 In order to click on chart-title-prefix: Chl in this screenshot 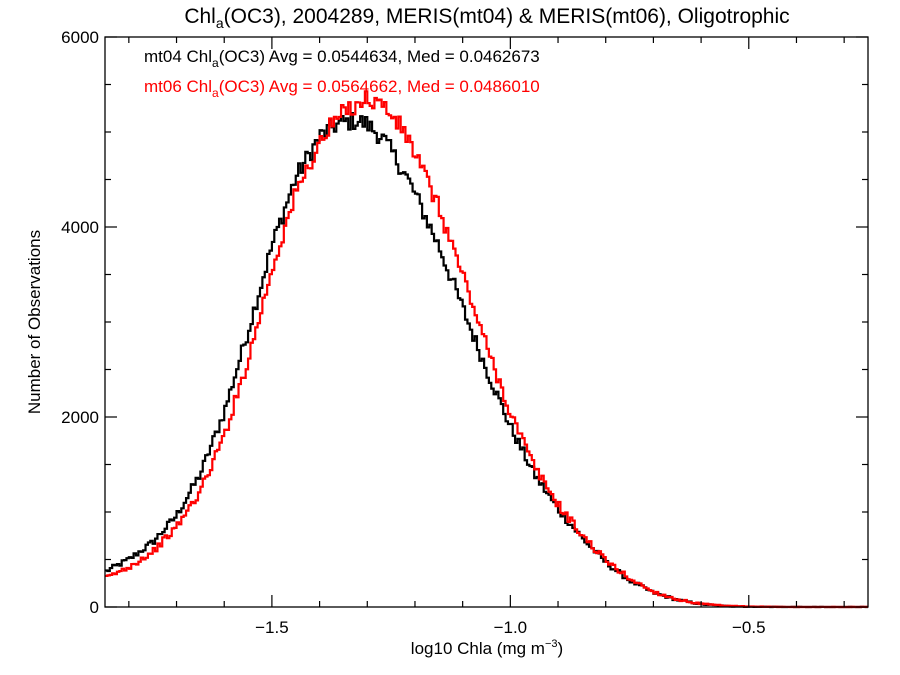, I will do `click(200, 16)`.